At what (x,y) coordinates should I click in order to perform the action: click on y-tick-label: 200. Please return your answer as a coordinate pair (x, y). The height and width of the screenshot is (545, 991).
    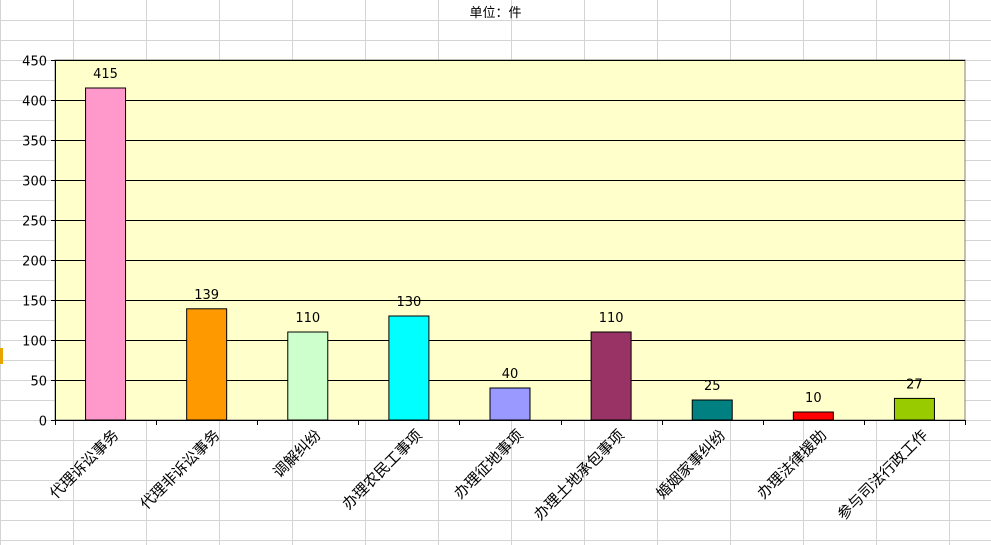
    Looking at the image, I should click on (34, 262).